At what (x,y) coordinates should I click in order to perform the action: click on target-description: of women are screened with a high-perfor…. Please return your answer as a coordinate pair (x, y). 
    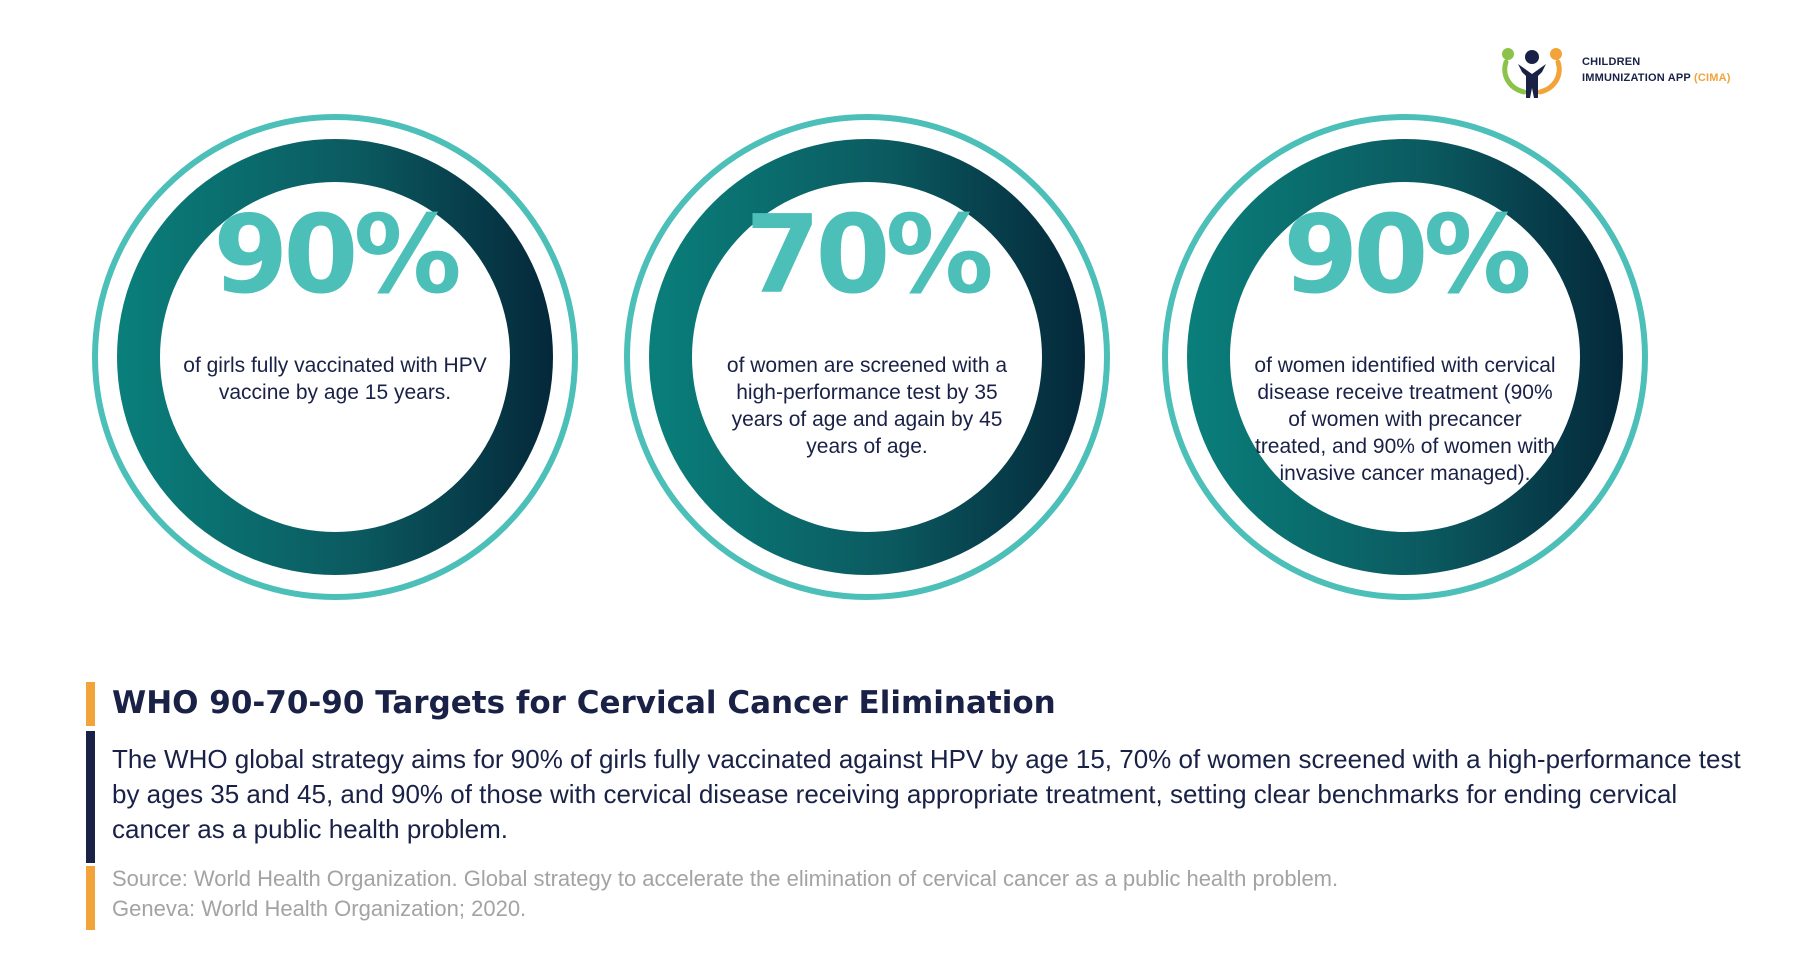
    Looking at the image, I should click on (867, 406).